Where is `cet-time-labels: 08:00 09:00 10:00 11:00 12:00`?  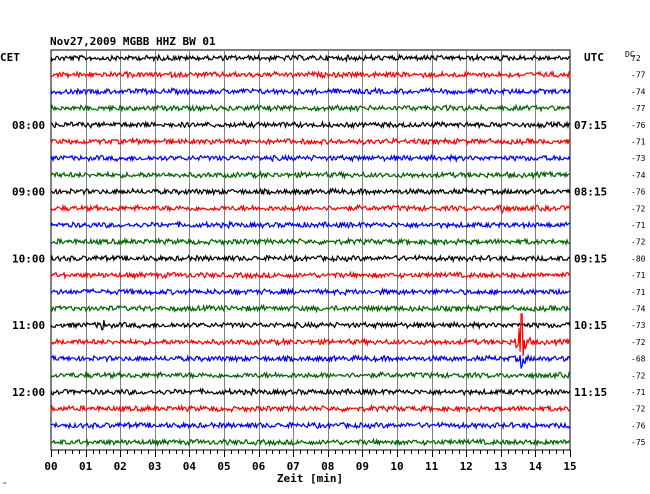 cet-time-labels: 08:00 09:00 10:00 11:00 12:00 is located at coordinates (28, 259).